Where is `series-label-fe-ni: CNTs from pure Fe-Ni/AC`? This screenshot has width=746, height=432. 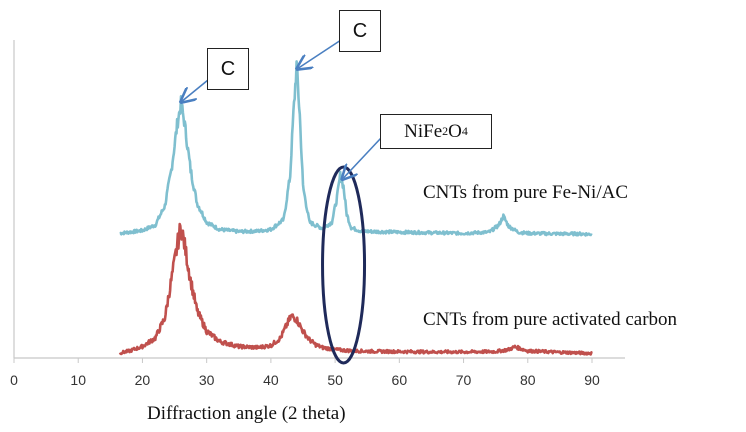
series-label-fe-ni: CNTs from pure Fe-Ni/AC is located at coordinates (526, 192).